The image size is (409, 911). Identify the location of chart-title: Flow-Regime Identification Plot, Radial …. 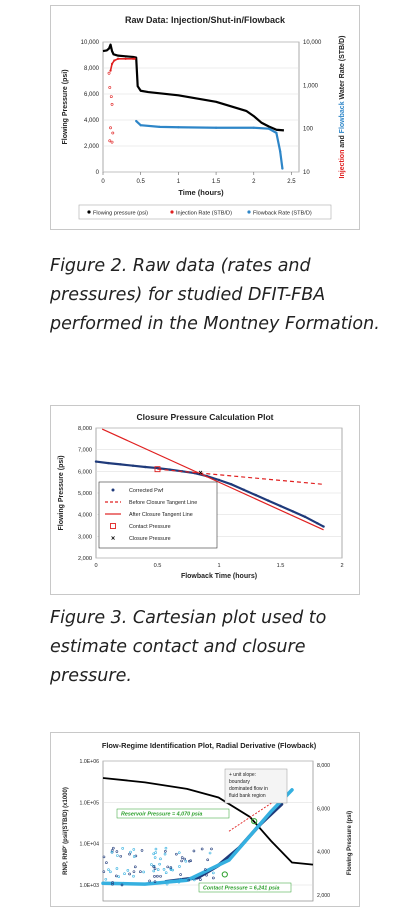
(209, 745).